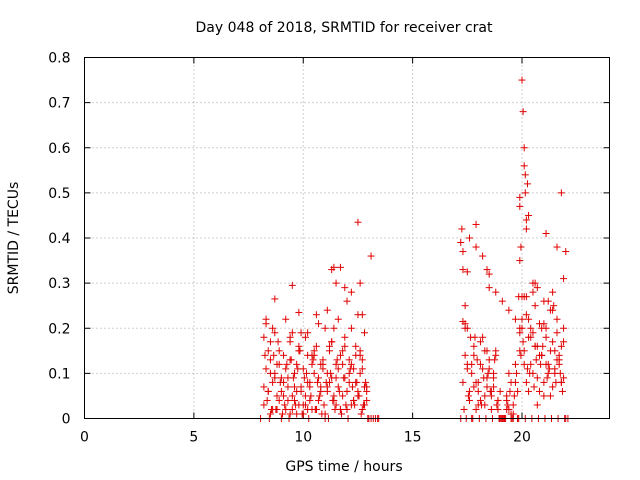 The height and width of the screenshot is (480, 640). Describe the element at coordinates (303, 438) in the screenshot. I see `x-tick-label: 10` at that location.